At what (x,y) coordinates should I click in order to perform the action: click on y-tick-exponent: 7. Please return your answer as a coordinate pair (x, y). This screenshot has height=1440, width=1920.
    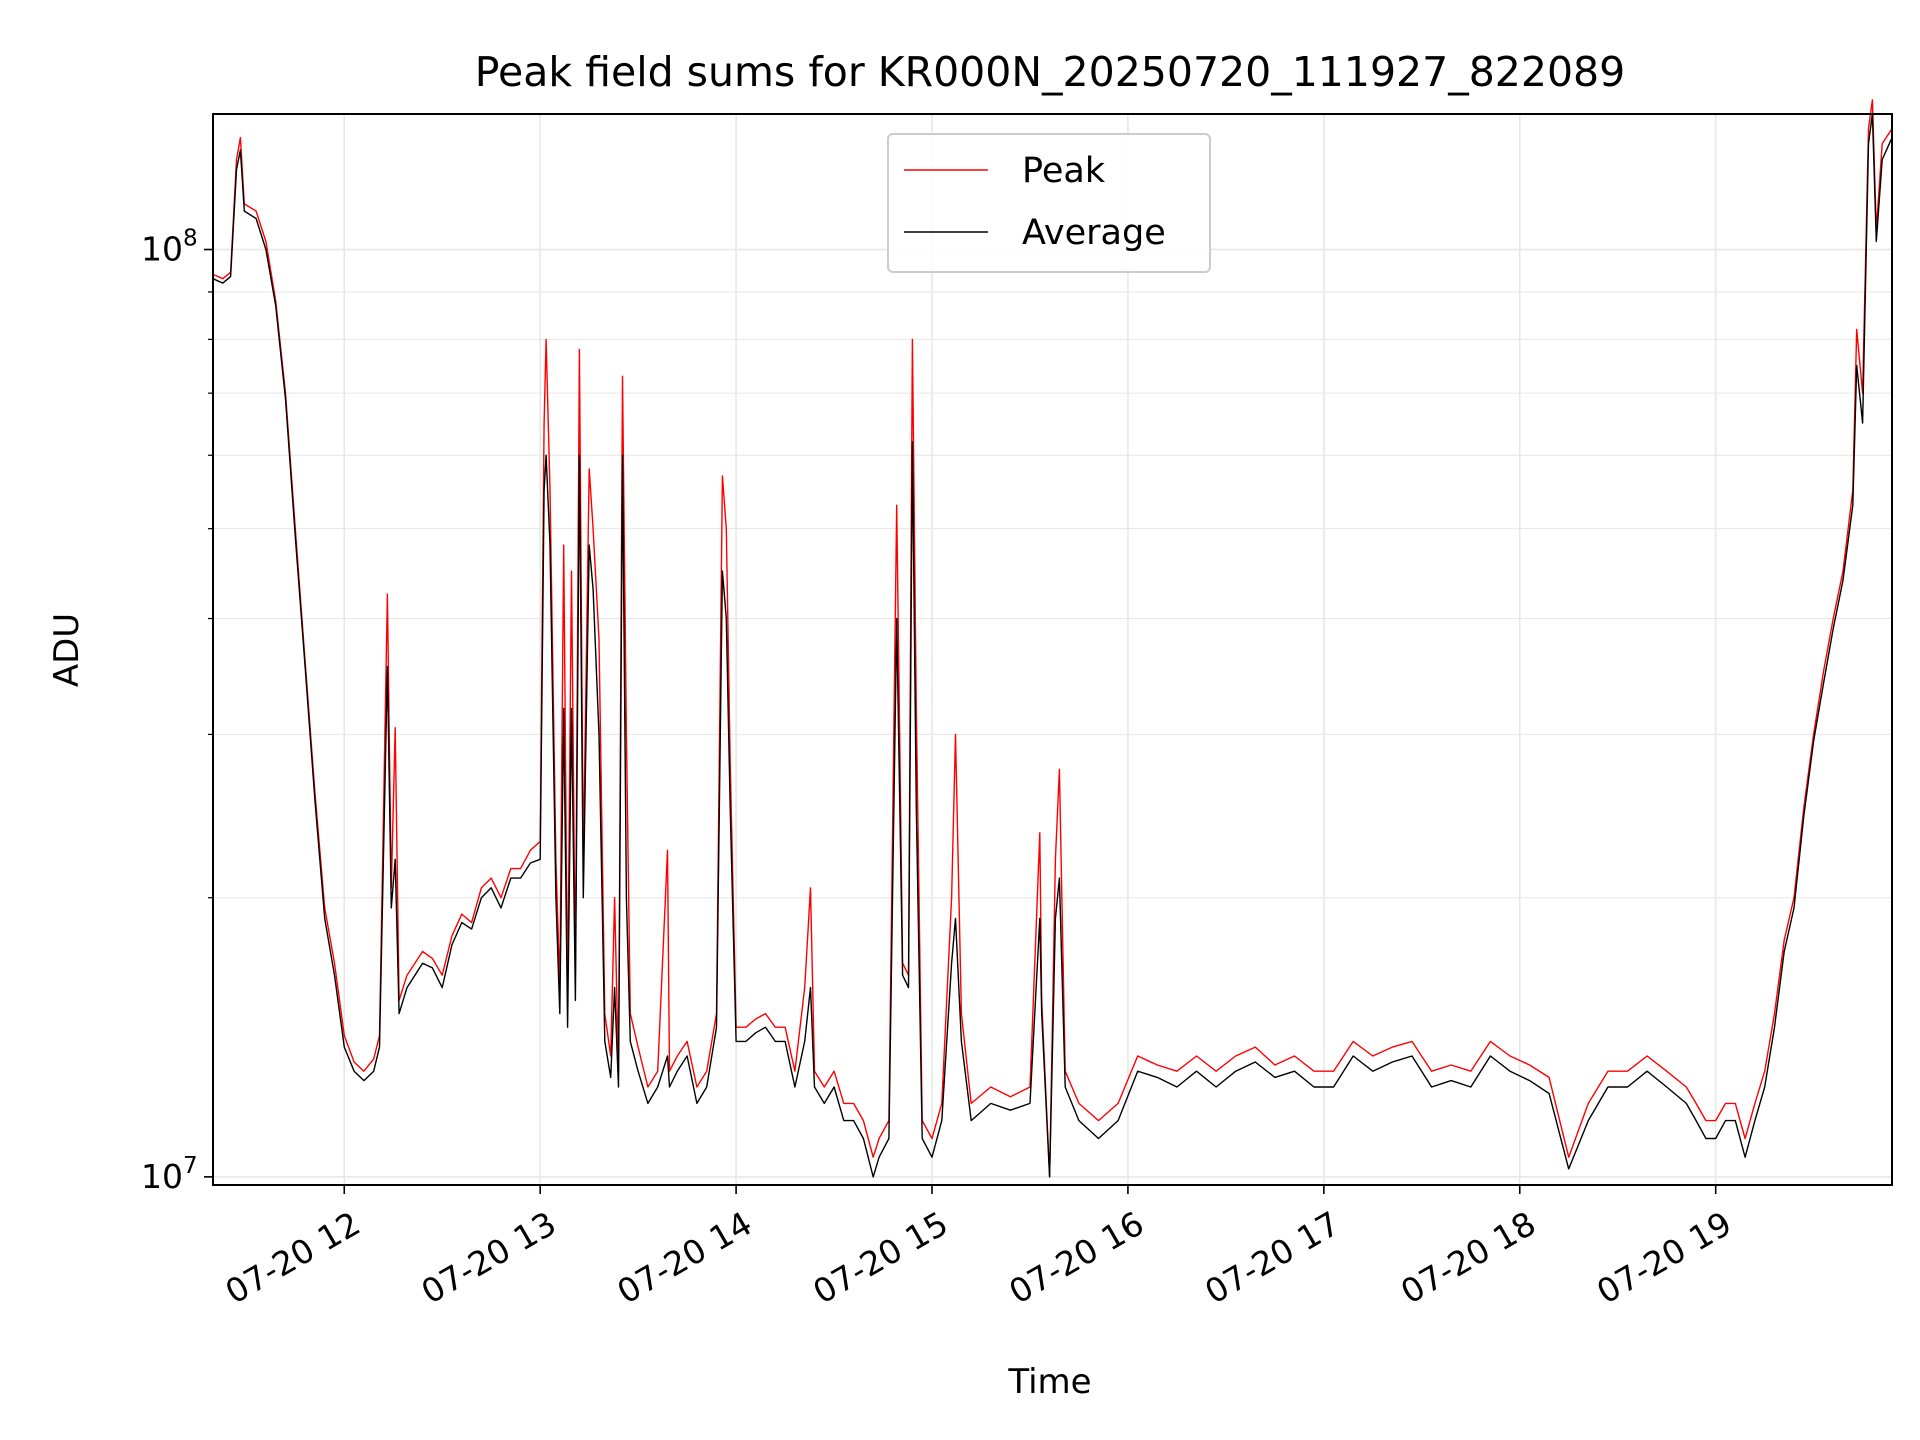
    Looking at the image, I should click on (190, 1166).